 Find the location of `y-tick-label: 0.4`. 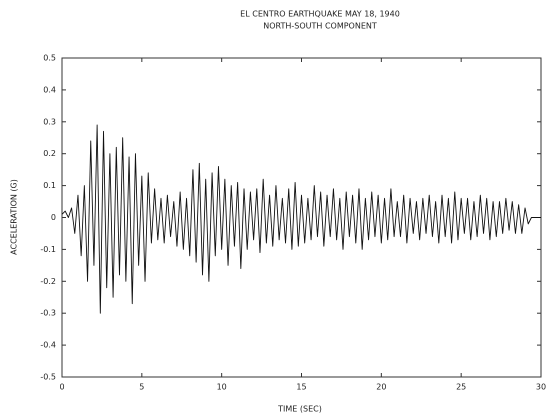

y-tick-label: 0.4 is located at coordinates (49, 89).